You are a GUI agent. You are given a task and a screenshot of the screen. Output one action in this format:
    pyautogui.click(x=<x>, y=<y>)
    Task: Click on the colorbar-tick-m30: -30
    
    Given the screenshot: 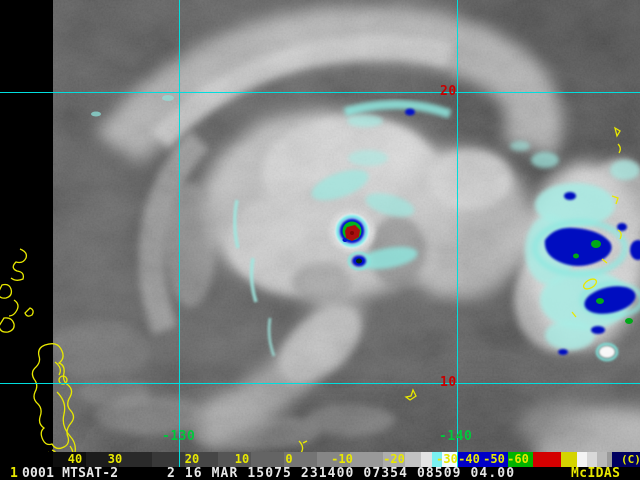 What is the action you would take?
    pyautogui.click(x=447, y=459)
    